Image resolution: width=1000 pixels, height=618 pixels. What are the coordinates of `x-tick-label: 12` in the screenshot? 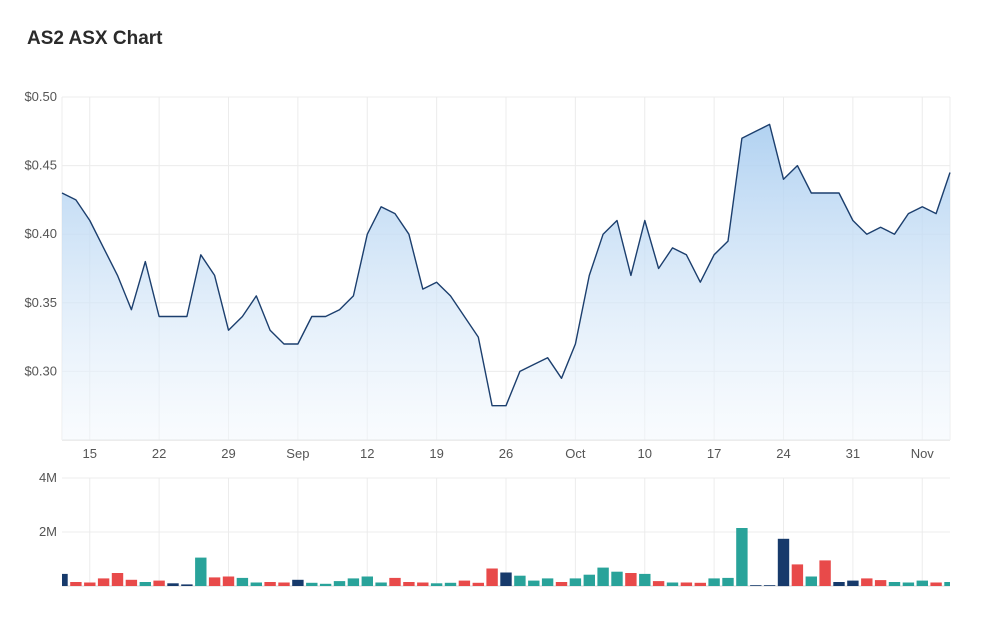 It's located at (367, 453).